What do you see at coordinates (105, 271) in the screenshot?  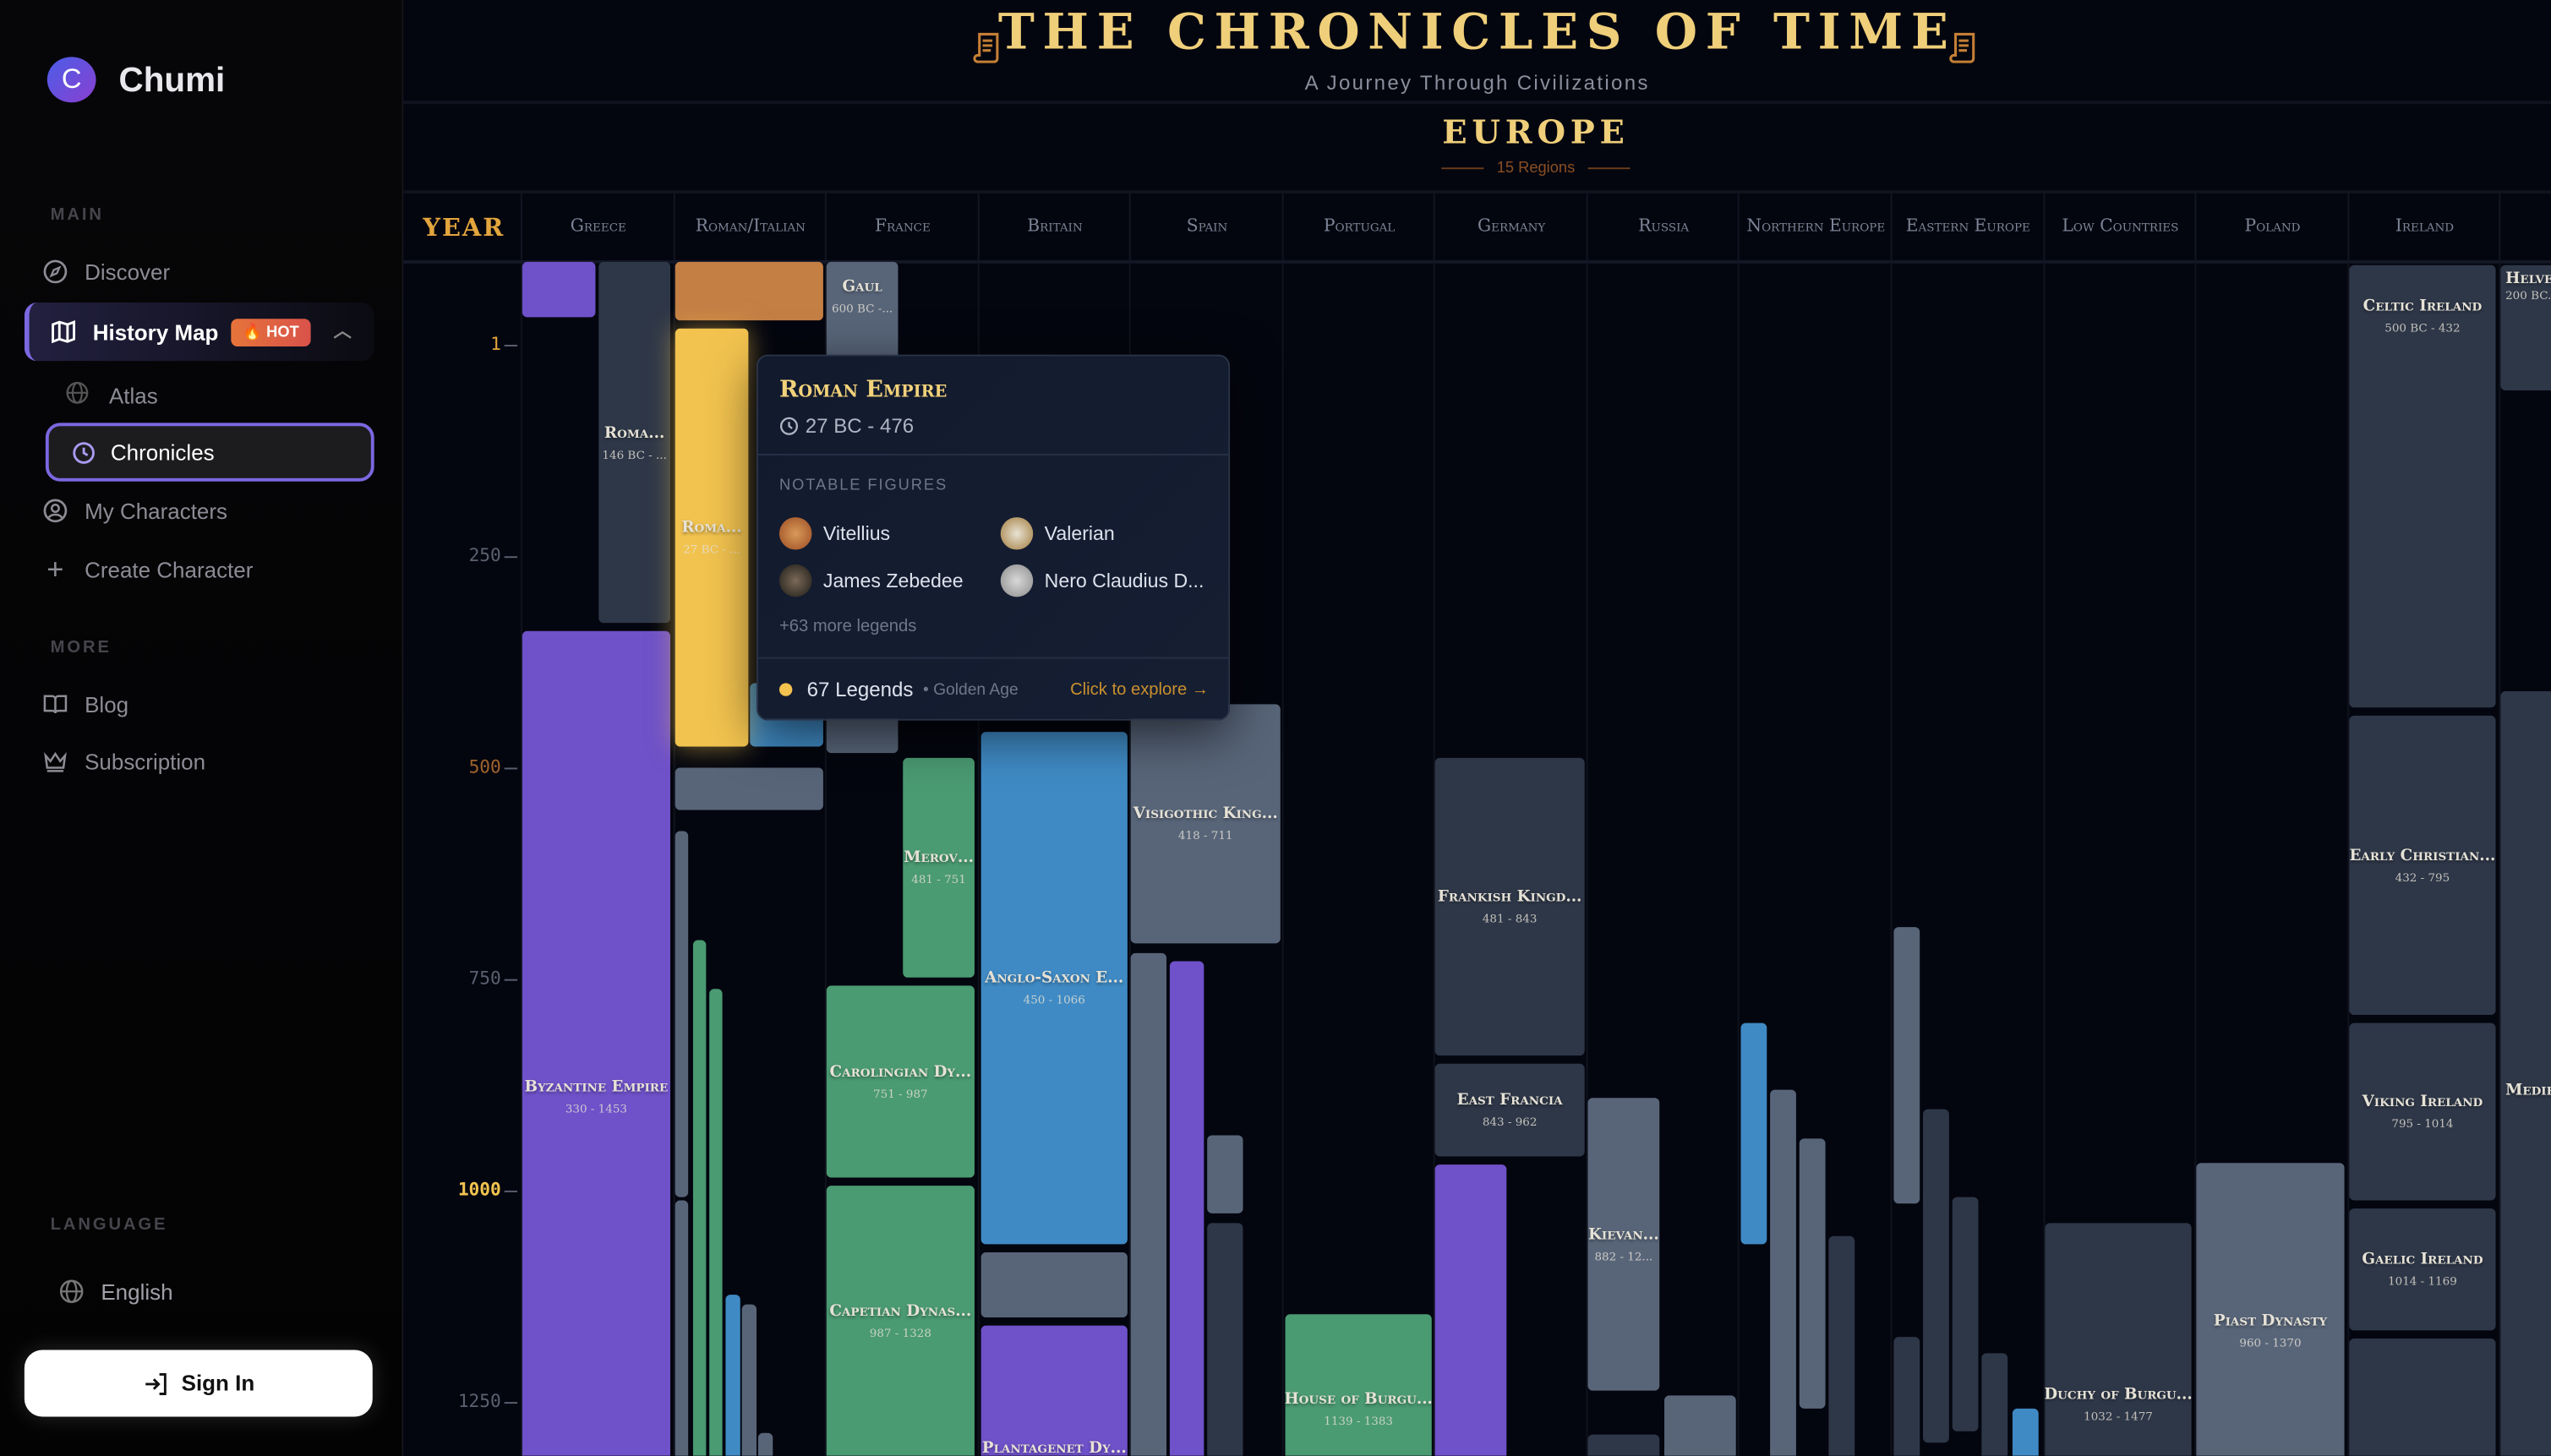 I see `sidebar-item-discover: Discover` at bounding box center [105, 271].